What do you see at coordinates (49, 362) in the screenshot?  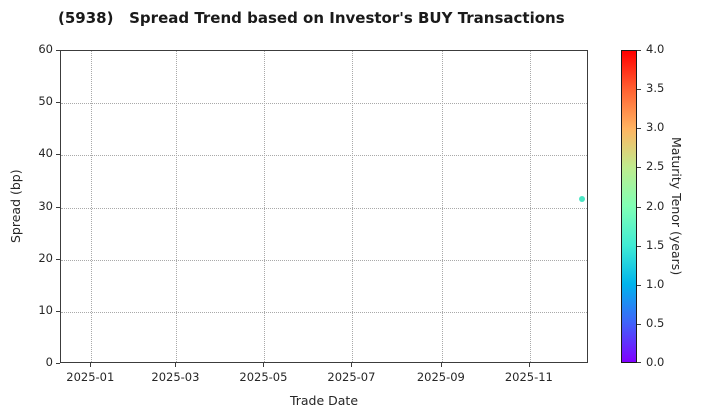 I see `y-tick-label: 0` at bounding box center [49, 362].